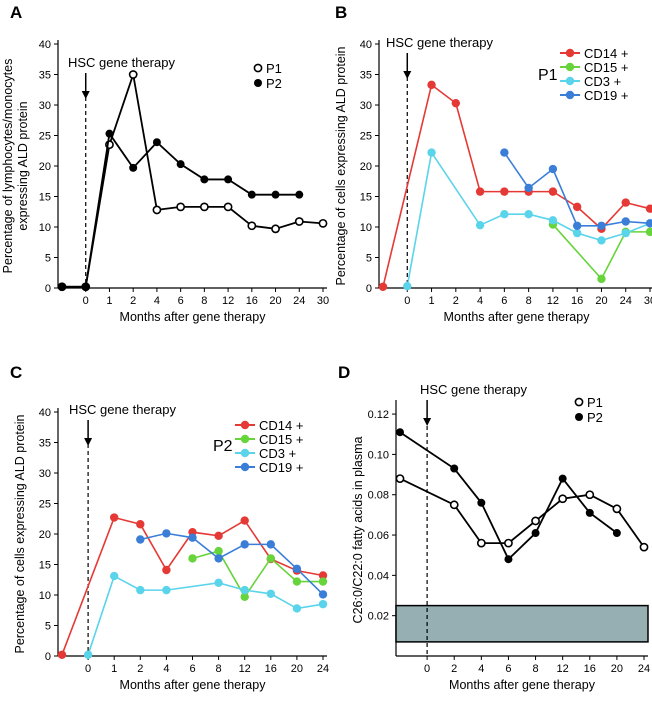  I want to click on series-p1, so click(192, 181).